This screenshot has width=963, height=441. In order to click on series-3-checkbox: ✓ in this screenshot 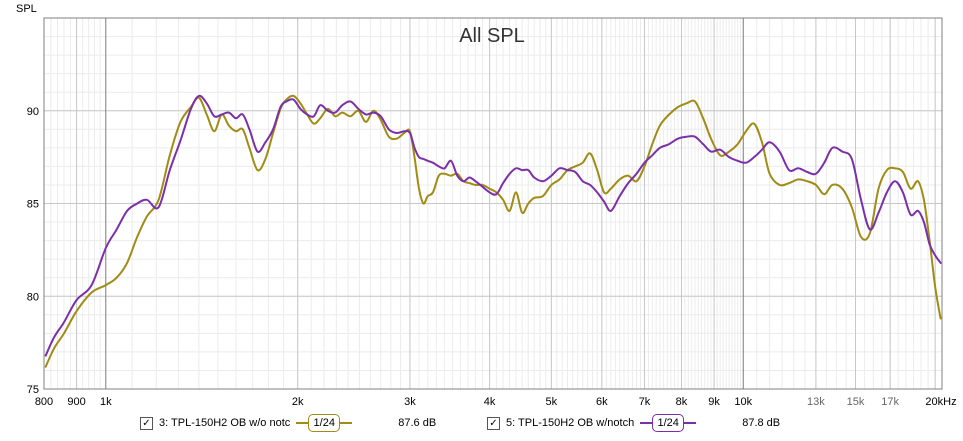, I will do `click(146, 423)`.